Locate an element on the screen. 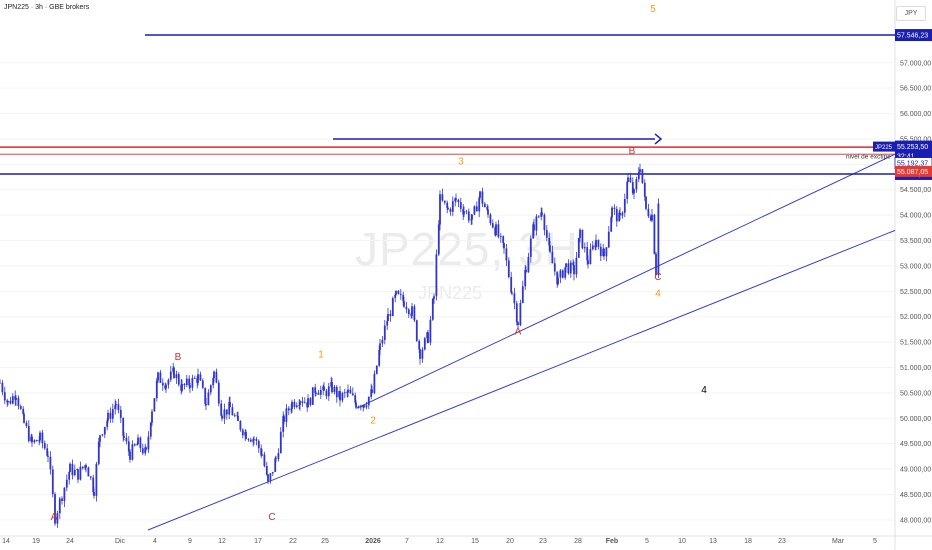 This screenshot has height=550, width=932. date-tick-label: 4 is located at coordinates (155, 541).